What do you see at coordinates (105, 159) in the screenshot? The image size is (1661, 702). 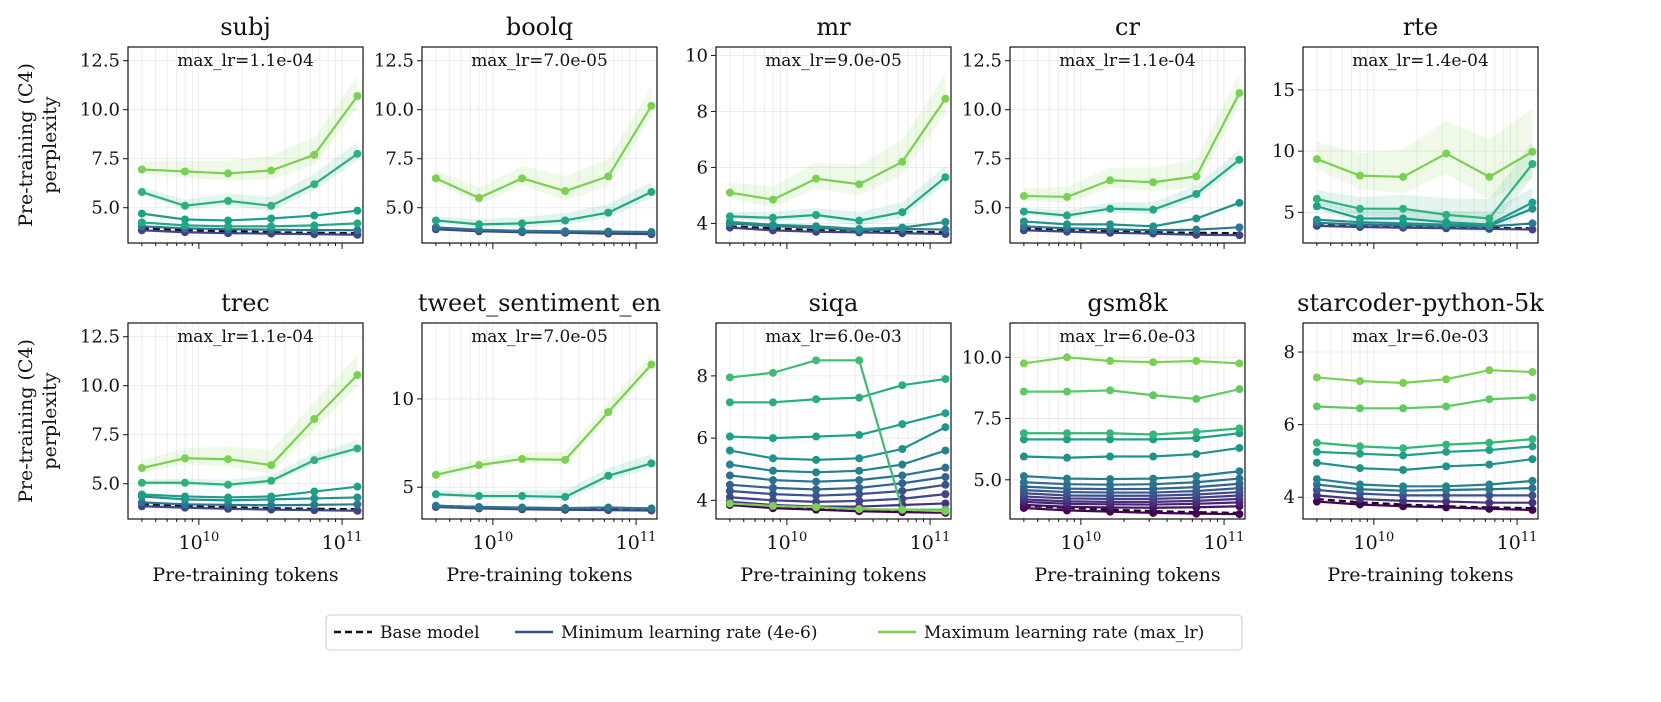 I see `y-tick-label: 7.5` at bounding box center [105, 159].